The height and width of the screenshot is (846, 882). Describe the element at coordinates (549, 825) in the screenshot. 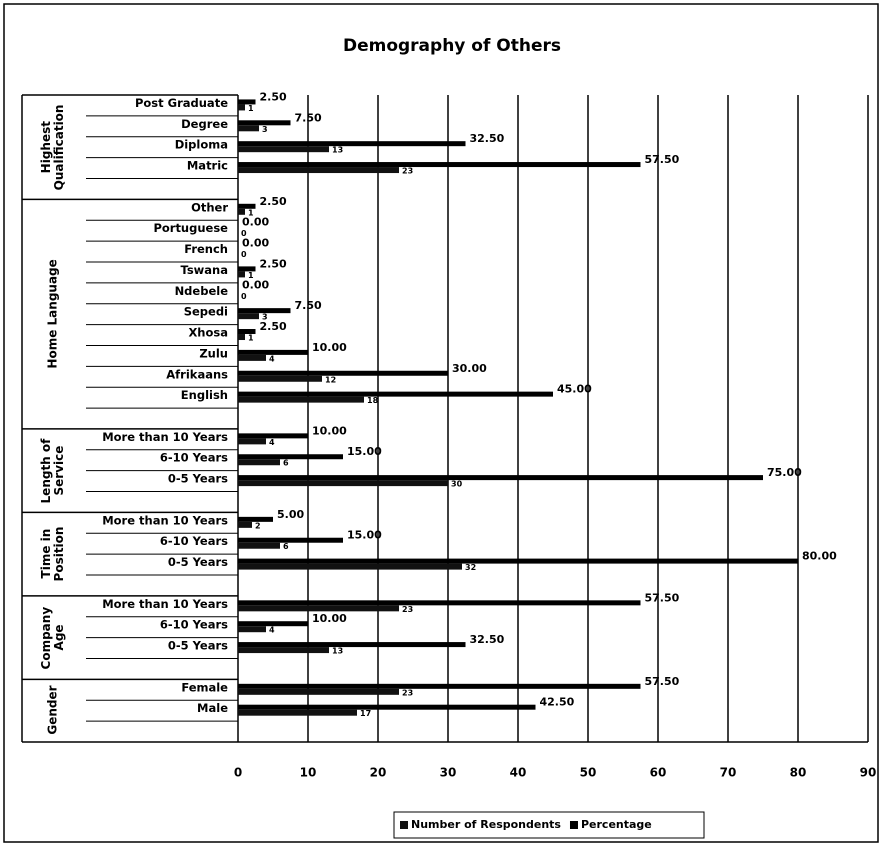

I see `legend-box` at that location.